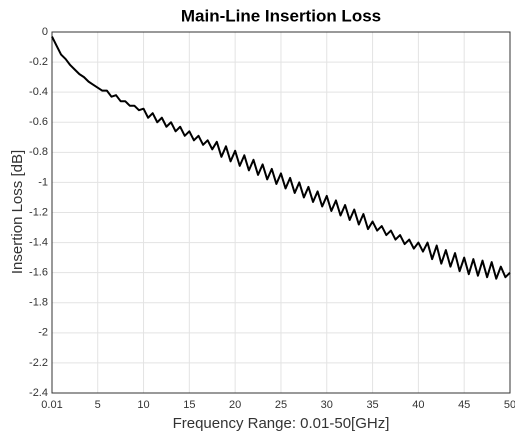 The image size is (515, 437). Describe the element at coordinates (38, 92) in the screenshot. I see `y-tick-label: -0.4` at that location.